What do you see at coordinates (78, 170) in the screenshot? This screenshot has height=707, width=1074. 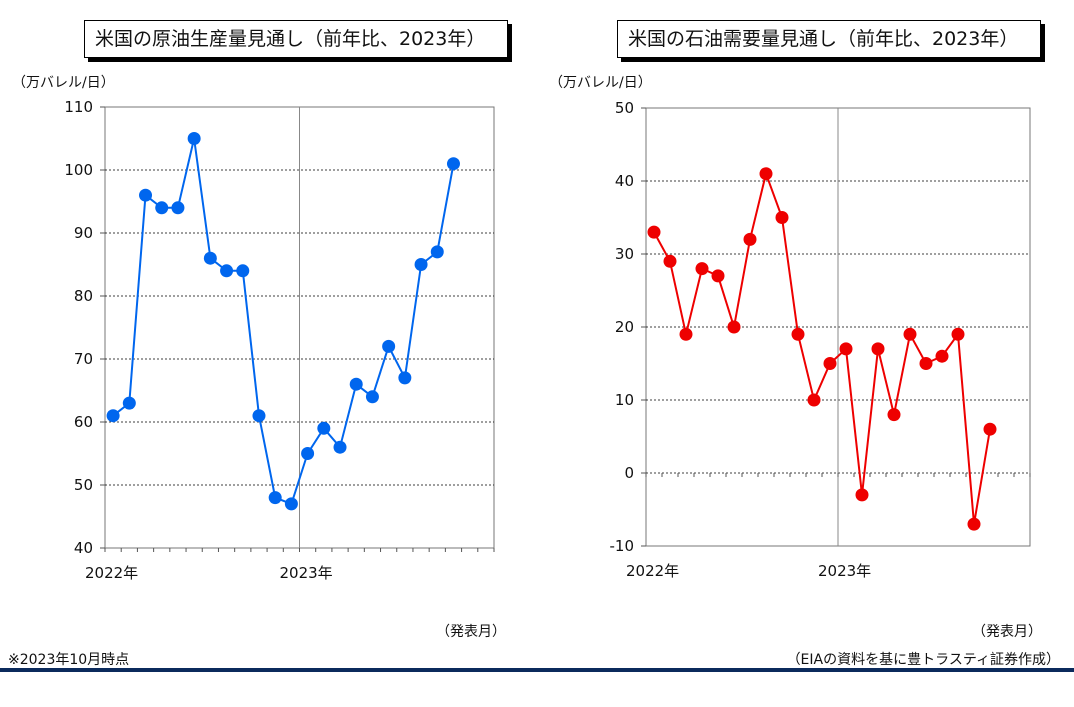 I see `left-y-tick-label: 100` at bounding box center [78, 170].